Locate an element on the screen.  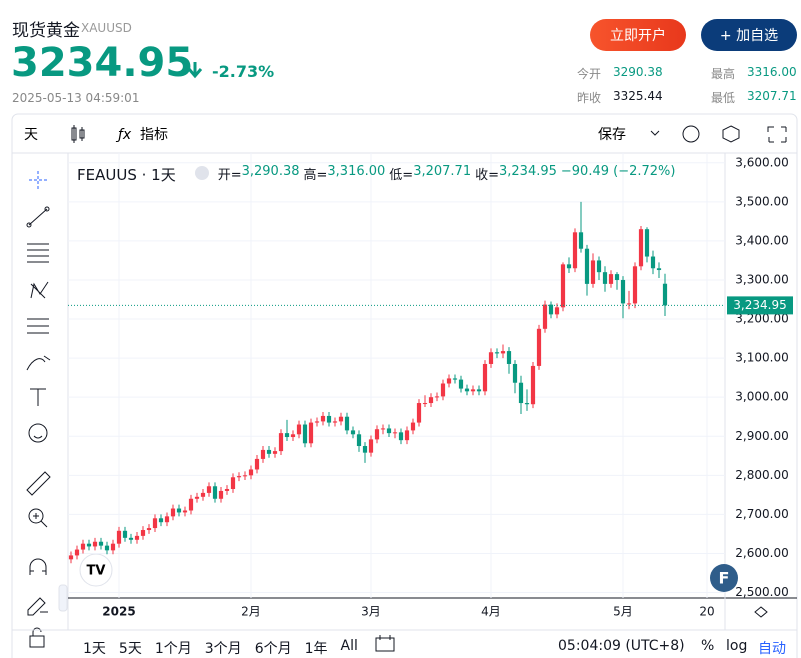
ohlc-change: −90.49 (−2.72%) is located at coordinates (618, 171).